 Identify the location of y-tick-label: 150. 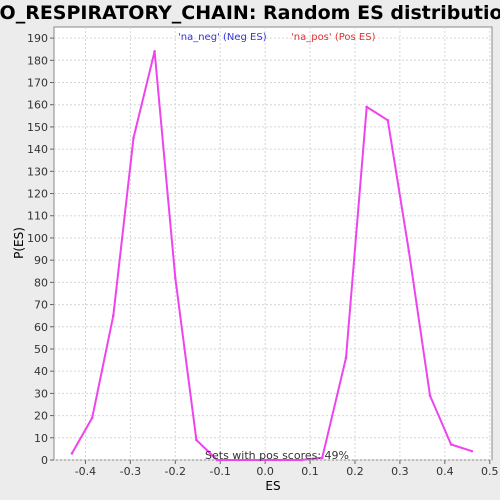
(37, 127).